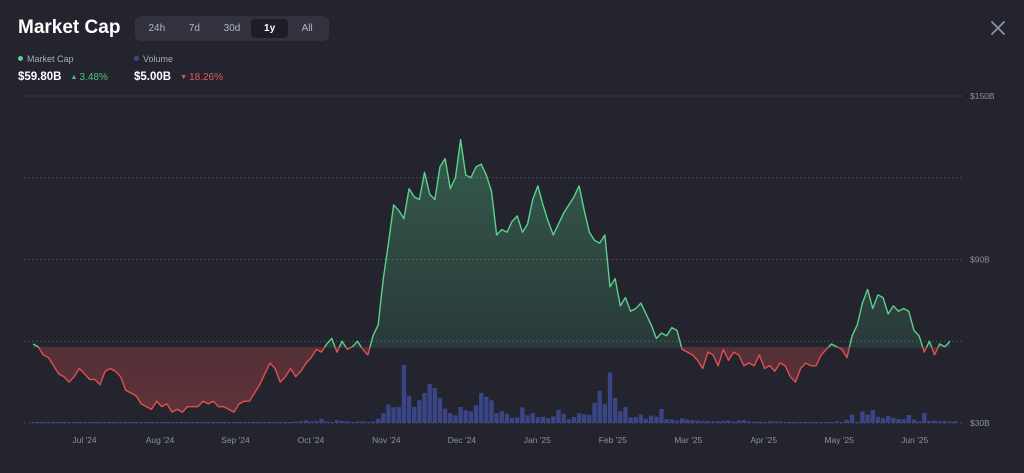 Image resolution: width=1024 pixels, height=473 pixels. Describe the element at coordinates (232, 28) in the screenshot. I see `tab-30d: 30d` at that location.